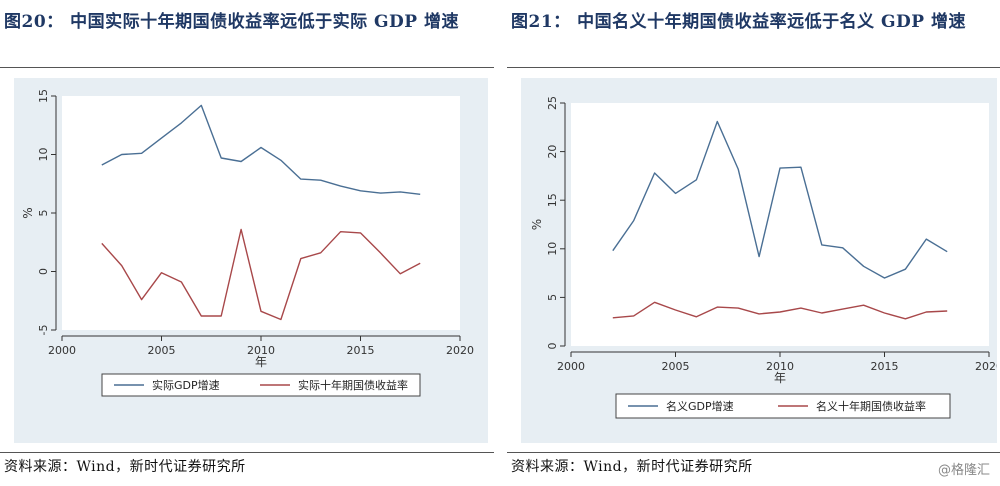  I want to click on legend: 实际GDP增速 实际十年期国债收益率, so click(261, 385).